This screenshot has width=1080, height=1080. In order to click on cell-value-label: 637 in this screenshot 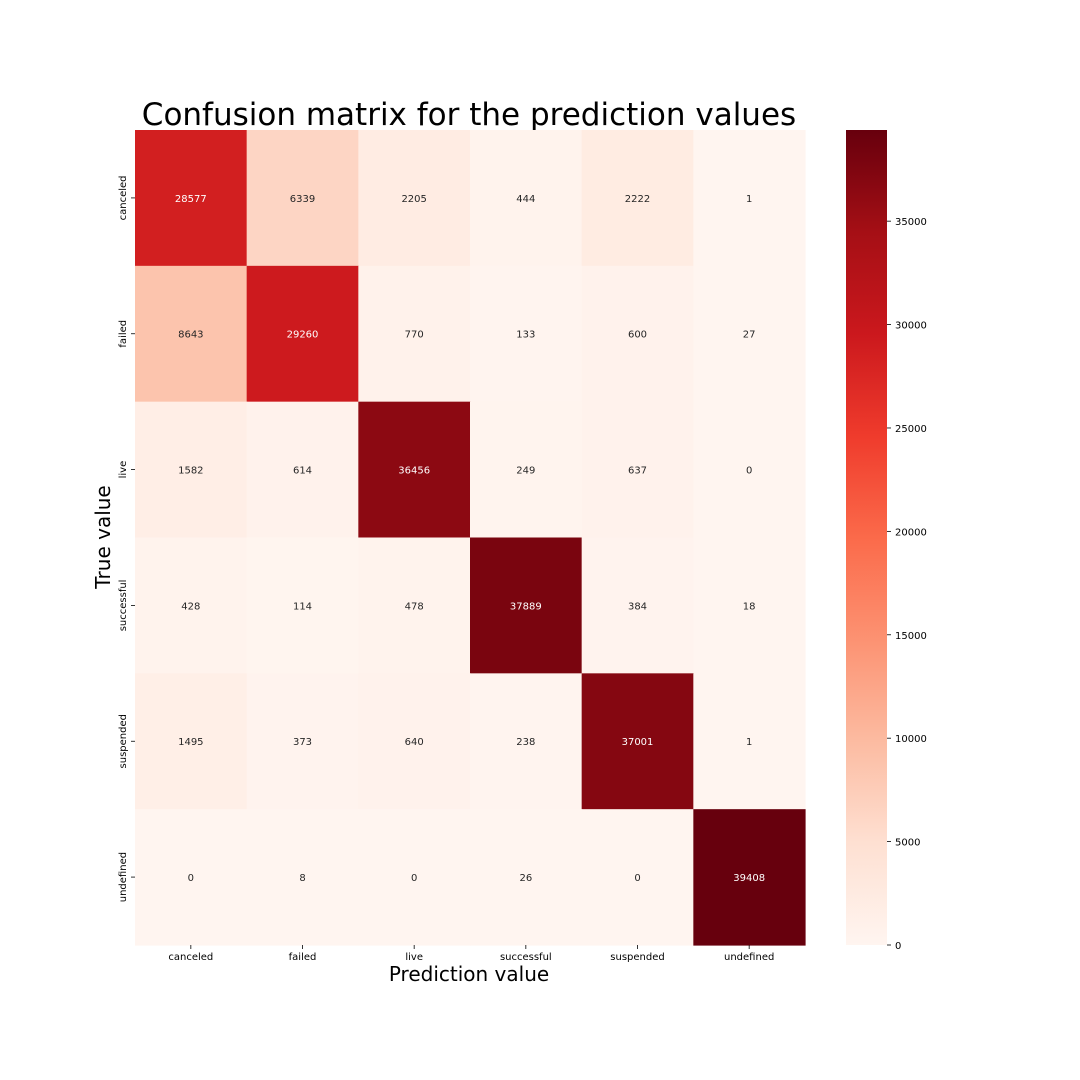, I will do `click(637, 471)`.